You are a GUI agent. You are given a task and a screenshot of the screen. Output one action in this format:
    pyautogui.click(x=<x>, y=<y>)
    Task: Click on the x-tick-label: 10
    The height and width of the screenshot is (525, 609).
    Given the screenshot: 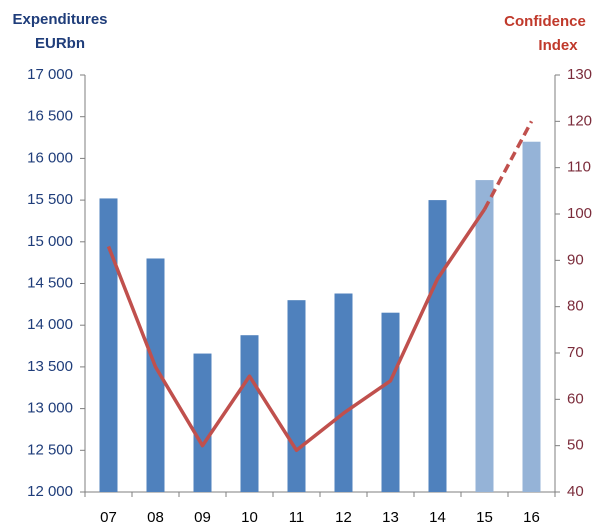 What is the action you would take?
    pyautogui.click(x=249, y=517)
    